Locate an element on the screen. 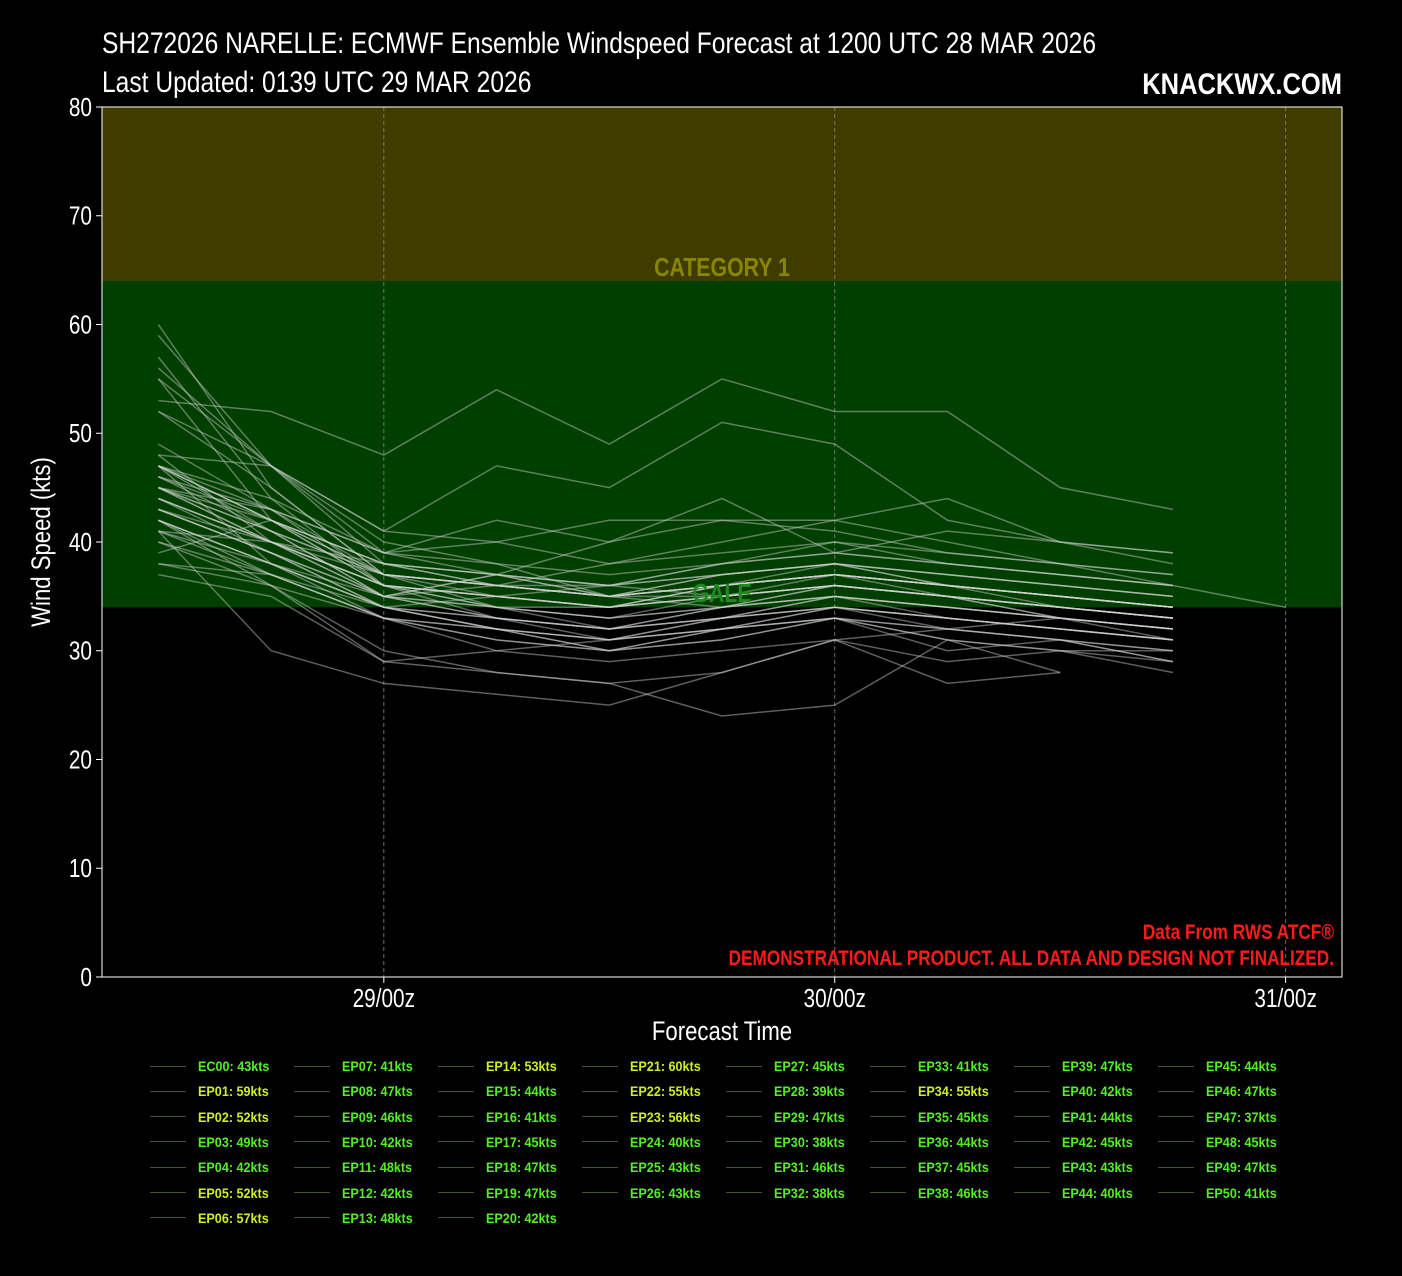 Image resolution: width=1402 pixels, height=1276 pixels. legend-item: EP26: 43kts is located at coordinates (645, 1193).